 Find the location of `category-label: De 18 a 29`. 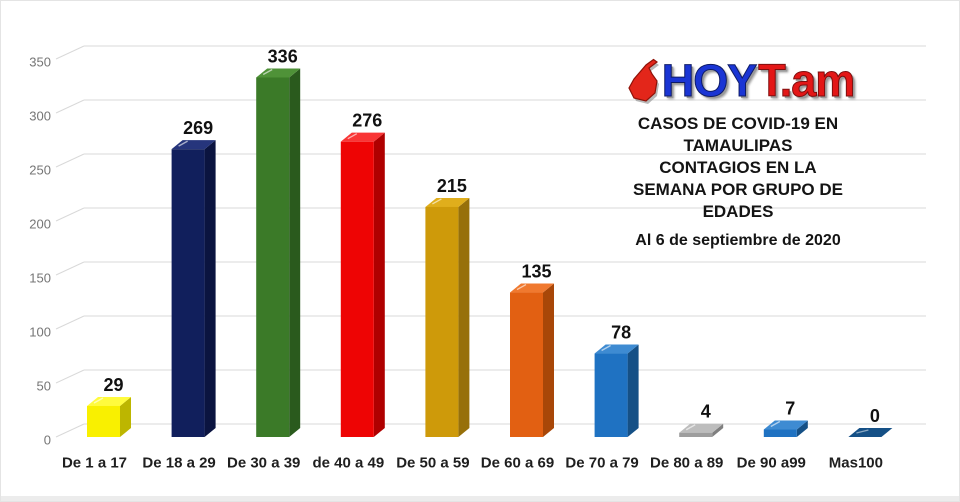

category-label: De 18 a 29 is located at coordinates (178, 463).